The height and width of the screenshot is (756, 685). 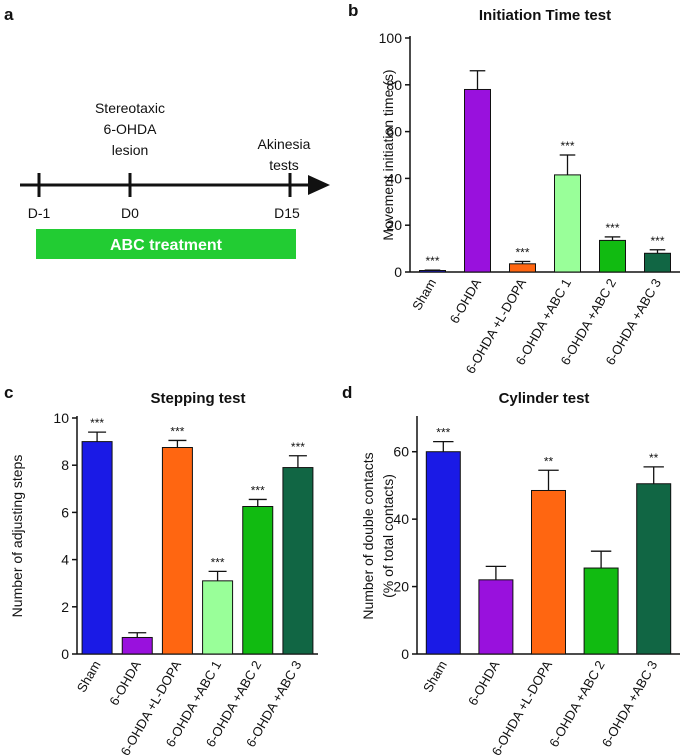 What do you see at coordinates (544, 398) in the screenshot?
I see `chart-title: Cylinder test` at bounding box center [544, 398].